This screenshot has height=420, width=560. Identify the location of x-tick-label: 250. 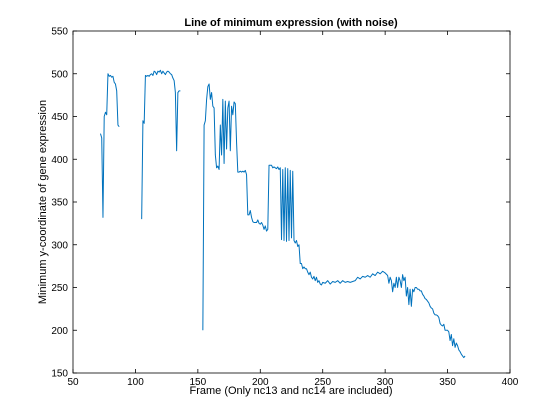
(322, 382).